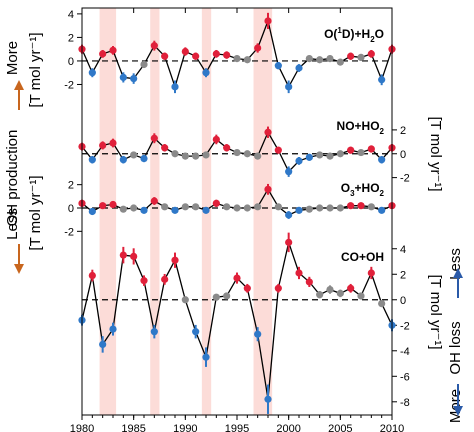 This screenshot has width=474, height=432. Describe the element at coordinates (354, 35) in the screenshot. I see `panel-label-o1d-h2o: O(1D)+H2O` at that location.